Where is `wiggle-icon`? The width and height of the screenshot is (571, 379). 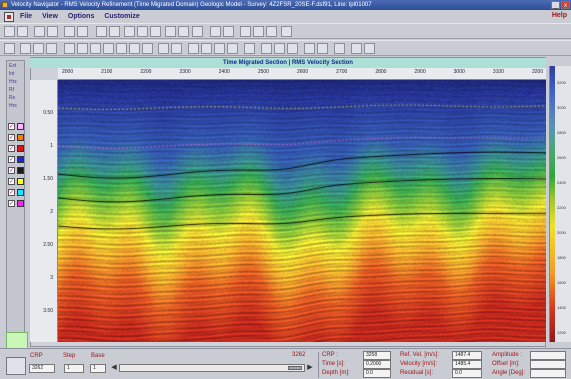
wiggle-icon is located at coordinates (101, 31).